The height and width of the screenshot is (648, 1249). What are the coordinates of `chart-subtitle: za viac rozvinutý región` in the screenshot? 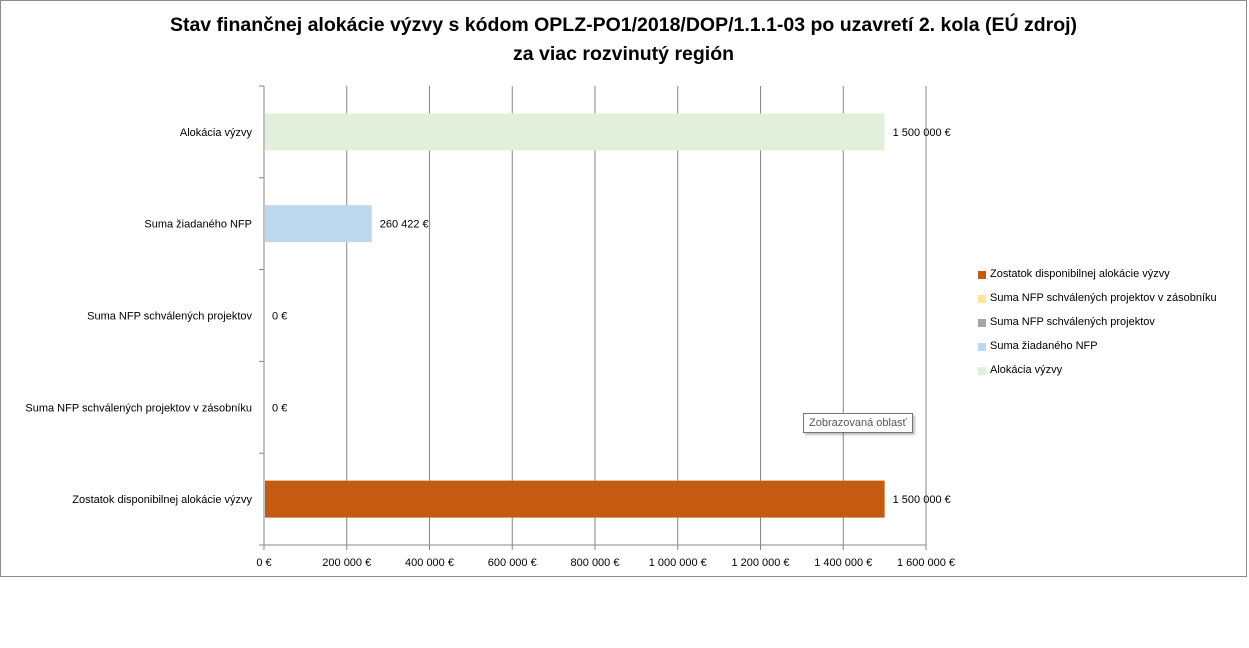 It's located at (623, 54).